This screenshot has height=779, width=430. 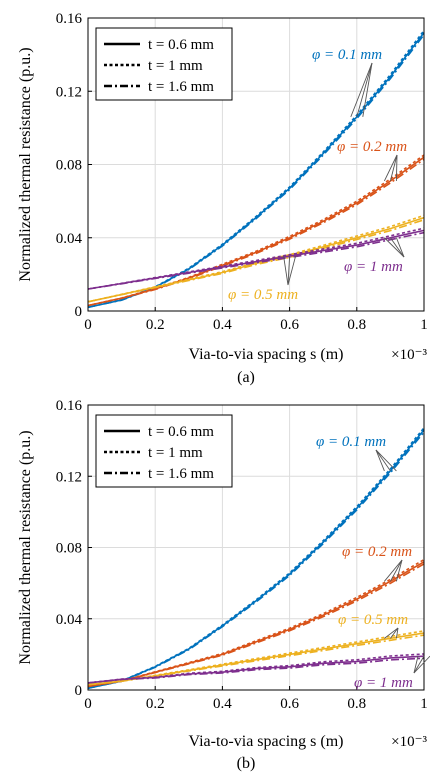 What do you see at coordinates (246, 763) in the screenshot?
I see `figure-caption: (b)` at bounding box center [246, 763].